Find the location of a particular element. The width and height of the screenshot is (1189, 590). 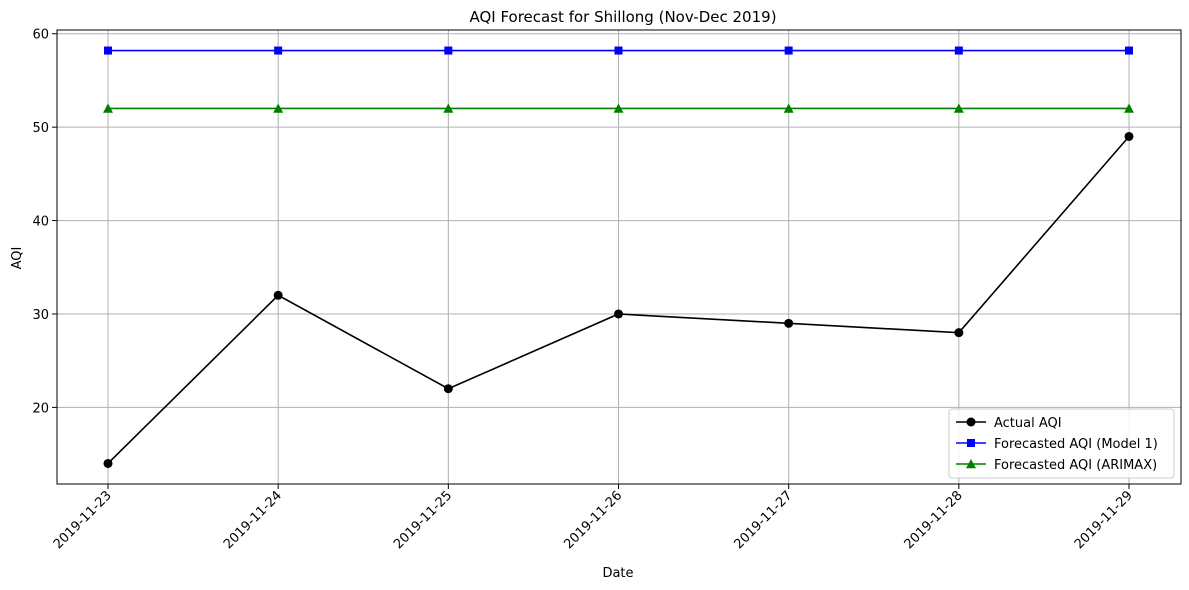

legend-label: Actual AQI is located at coordinates (1028, 423).